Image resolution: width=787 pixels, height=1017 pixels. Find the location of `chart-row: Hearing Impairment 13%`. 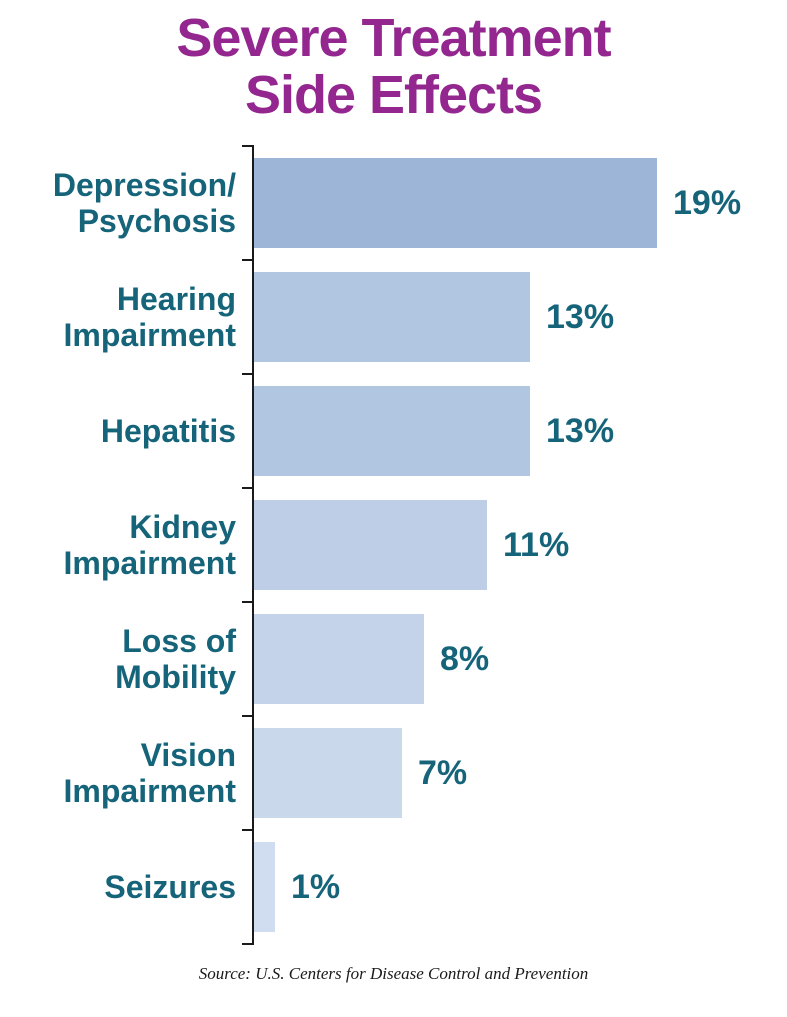

chart-row: Hearing Impairment 13% is located at coordinates (393, 317).